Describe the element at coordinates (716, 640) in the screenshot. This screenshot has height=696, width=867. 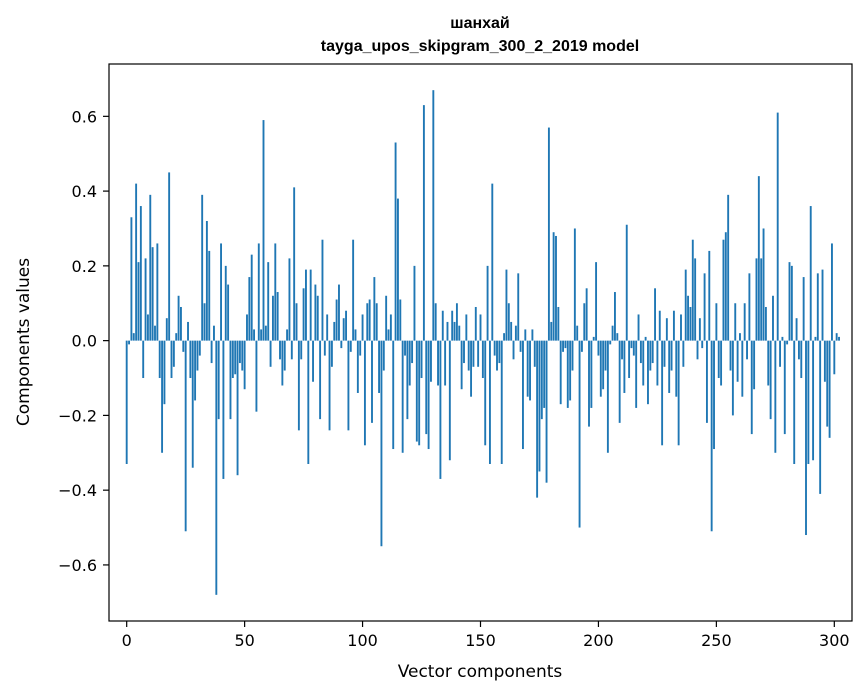
I see `x-tick-label: 250` at that location.